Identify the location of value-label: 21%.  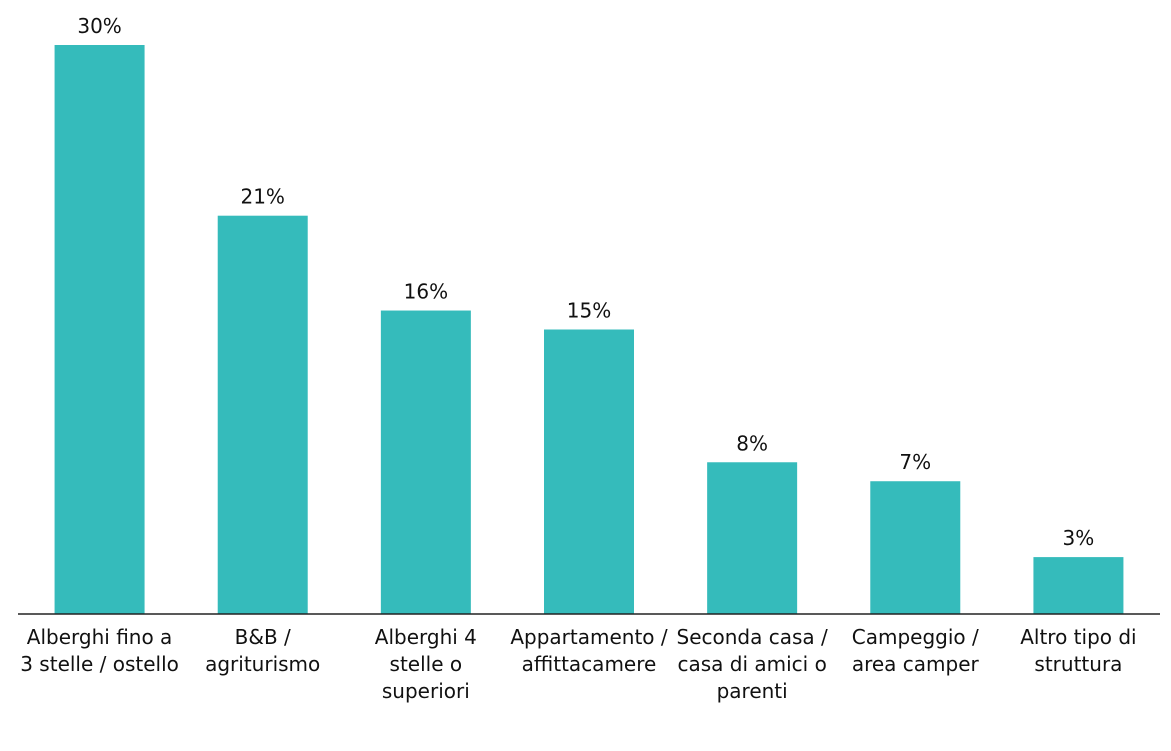
(262, 197).